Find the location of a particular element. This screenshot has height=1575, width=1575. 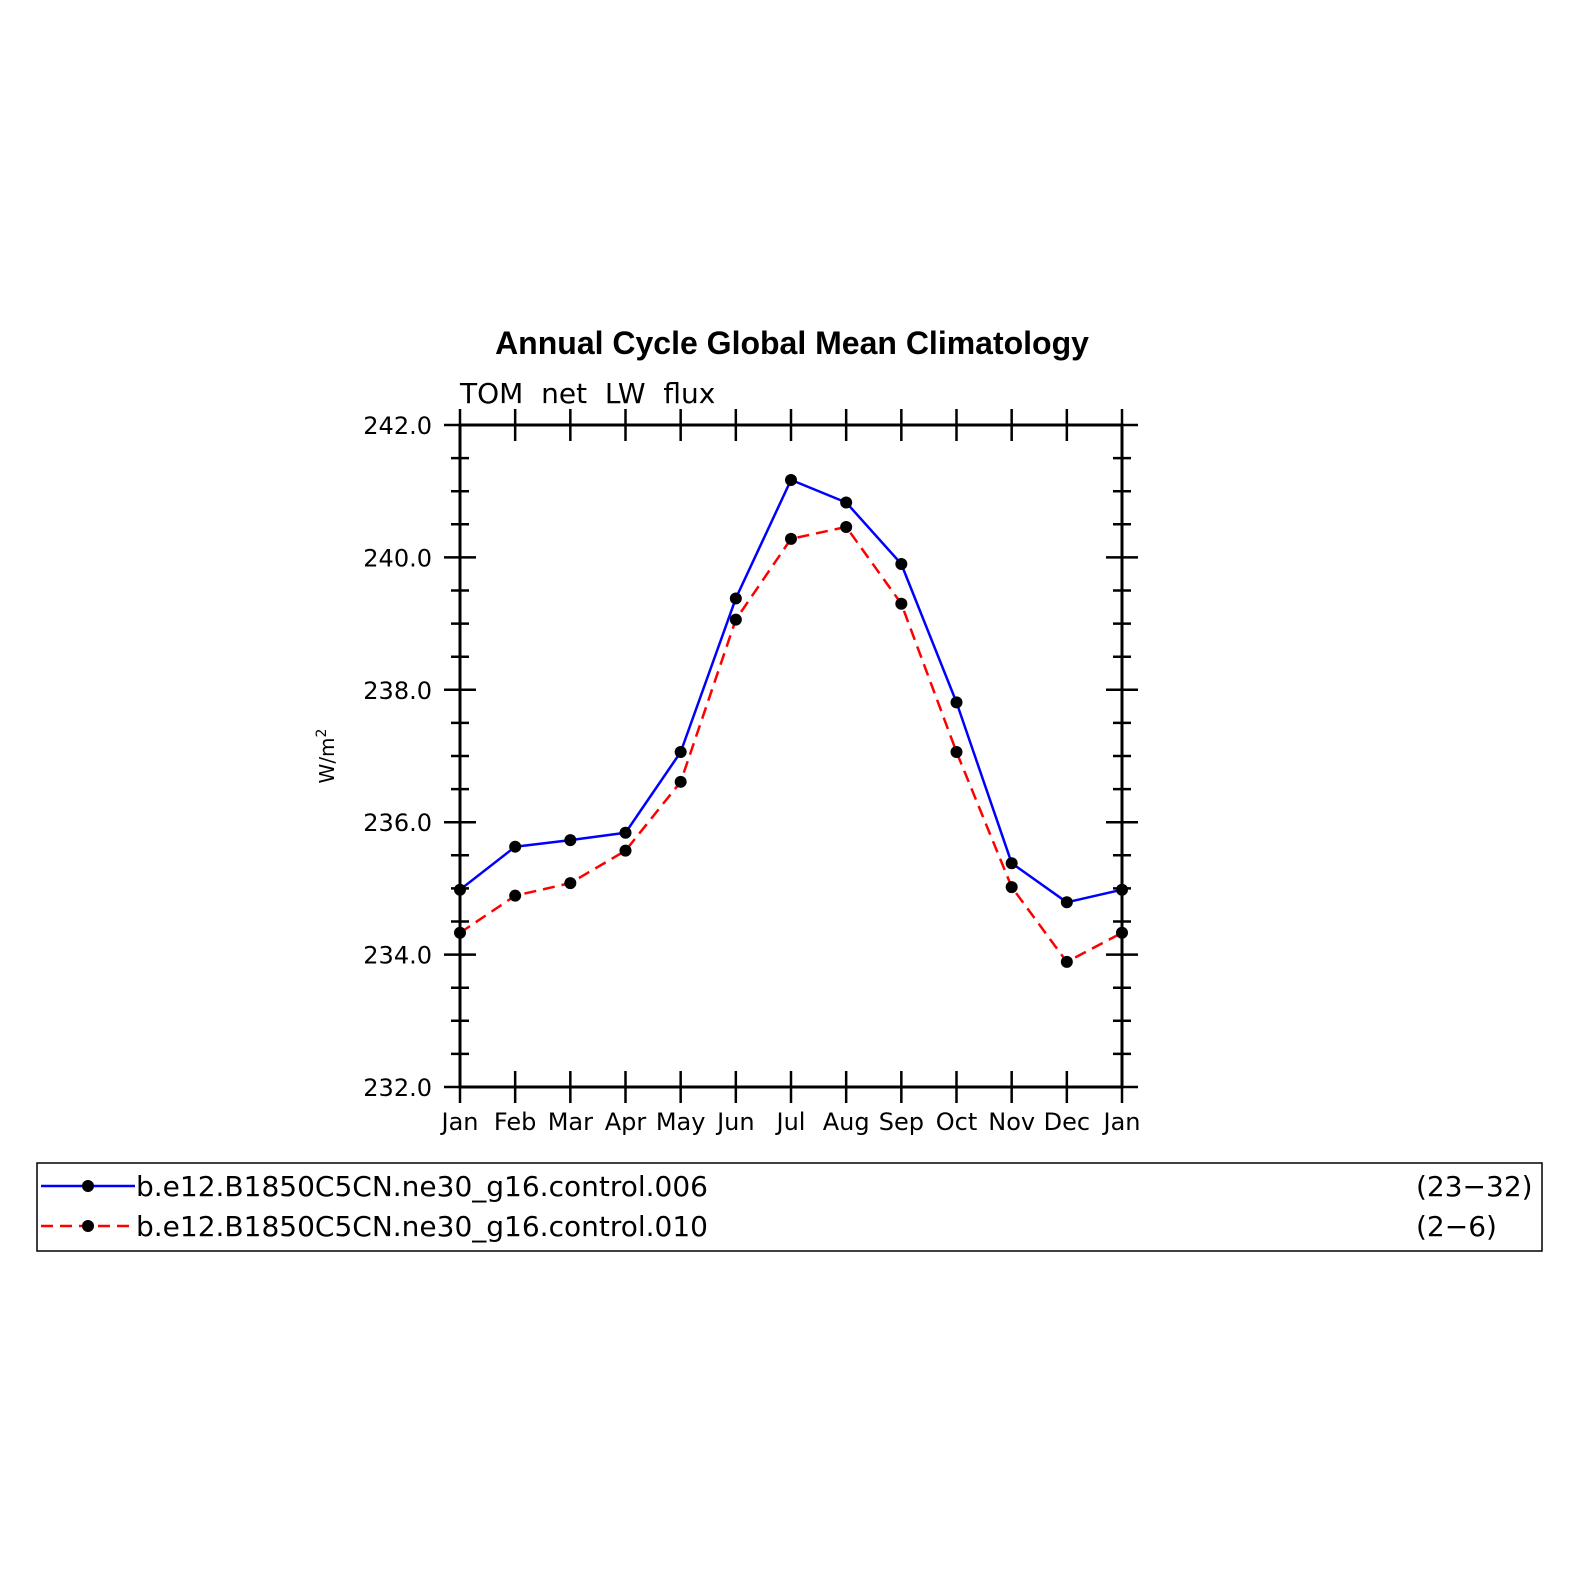

x-axis-tick-labels: Jan Feb Mar Apr May Jun Jul Aug Sep Oct Nov Dec Jan is located at coordinates (790, 1122).